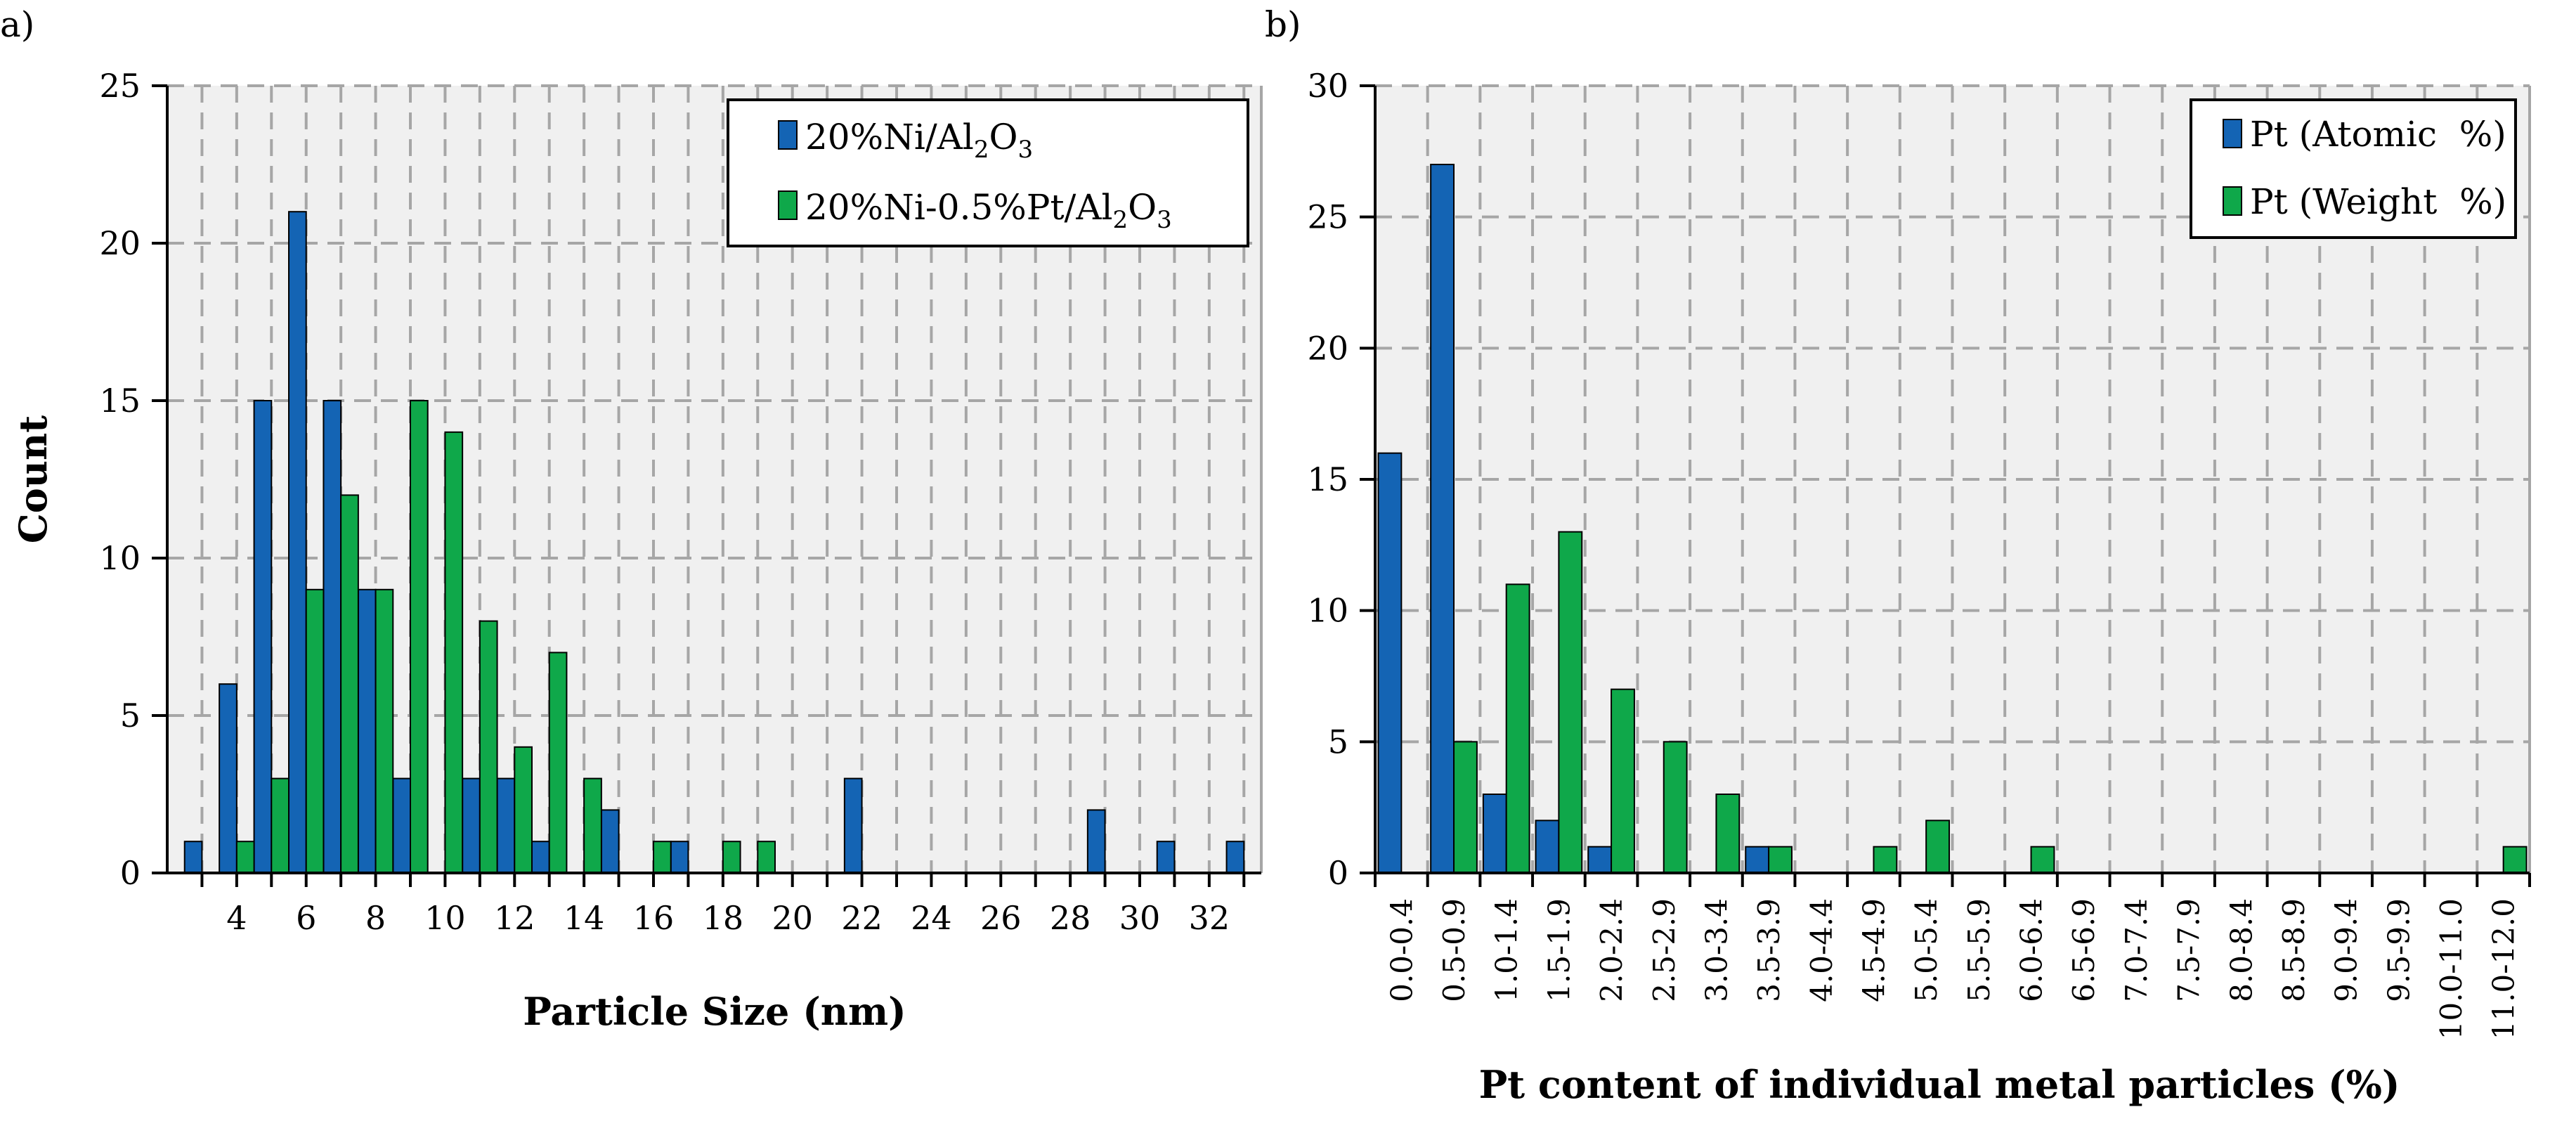 This screenshot has width=2576, height=1126. Describe the element at coordinates (1873, 950) in the screenshot. I see `x-tick-label: 4.5-4.9` at that location.